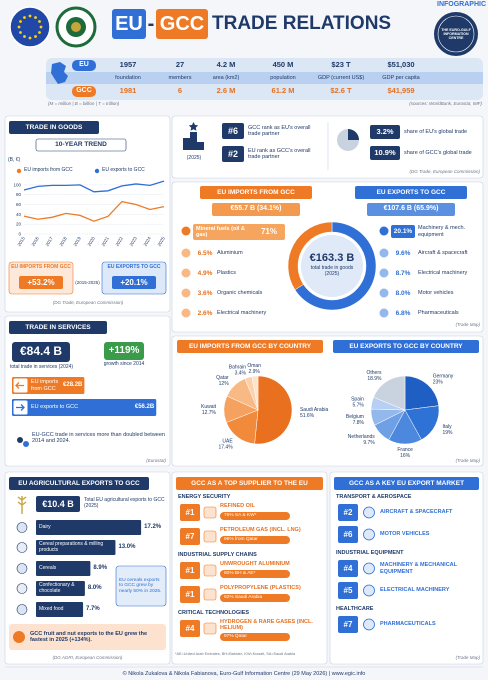 The width and height of the screenshot is (488, 680). What do you see at coordinates (92, 242) in the screenshot?
I see `x-tick-label: 2020` at bounding box center [92, 242].